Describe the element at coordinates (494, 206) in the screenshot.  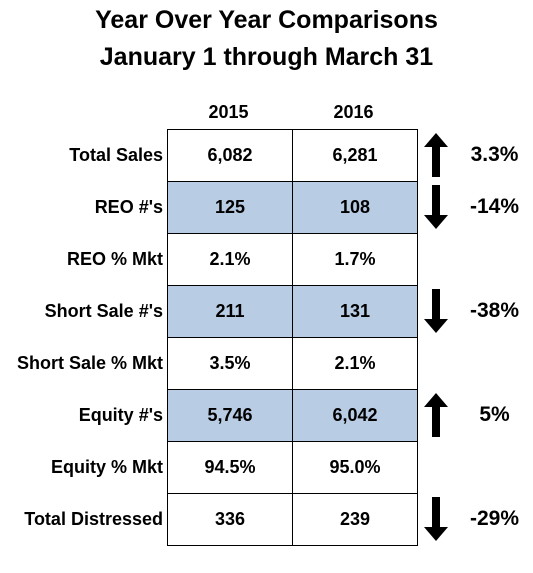
I see `change-percent: -14%` at that location.